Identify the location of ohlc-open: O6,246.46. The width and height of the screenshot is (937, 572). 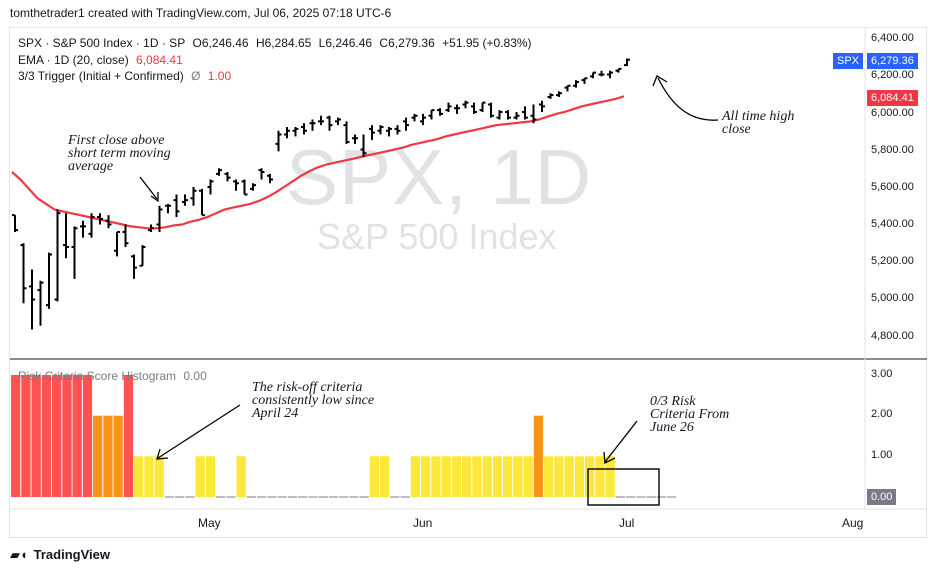
(220, 43).